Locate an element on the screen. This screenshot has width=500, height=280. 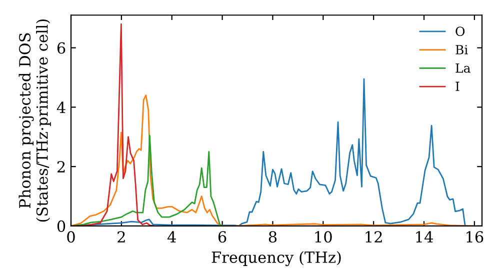
legend-label: Bi is located at coordinates (462, 49).